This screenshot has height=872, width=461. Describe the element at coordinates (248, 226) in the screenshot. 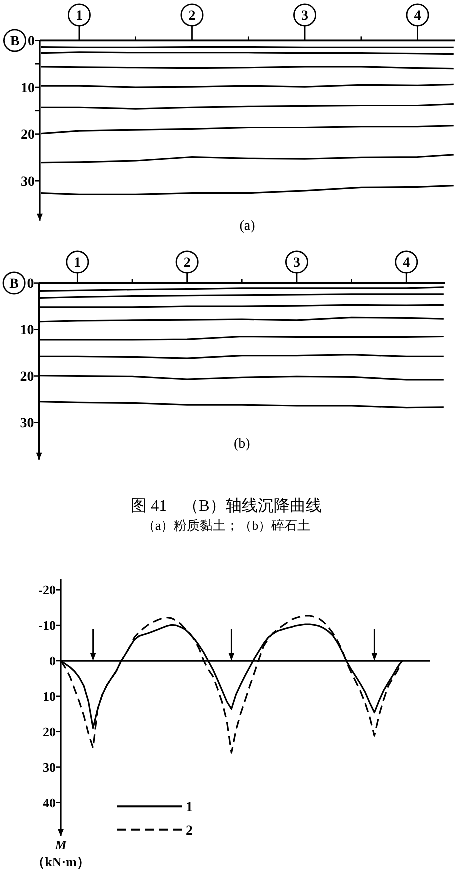

I see `text: (a)` at that location.